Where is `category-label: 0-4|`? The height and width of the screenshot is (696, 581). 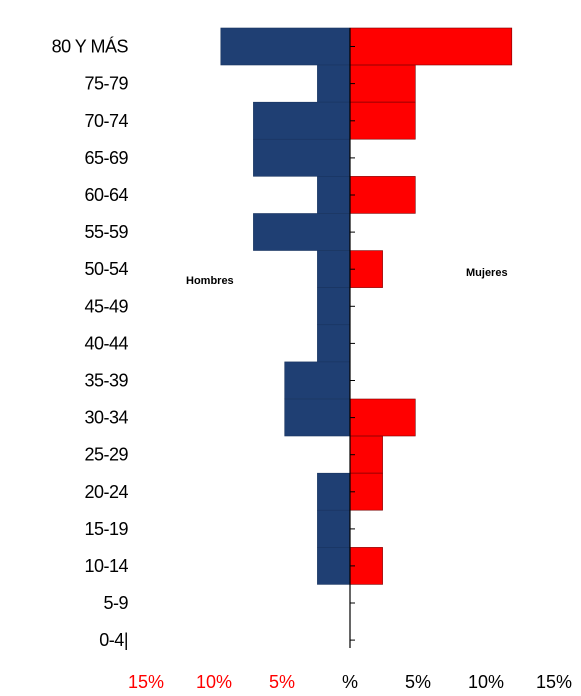 category-label: 0-4| is located at coordinates (113, 640).